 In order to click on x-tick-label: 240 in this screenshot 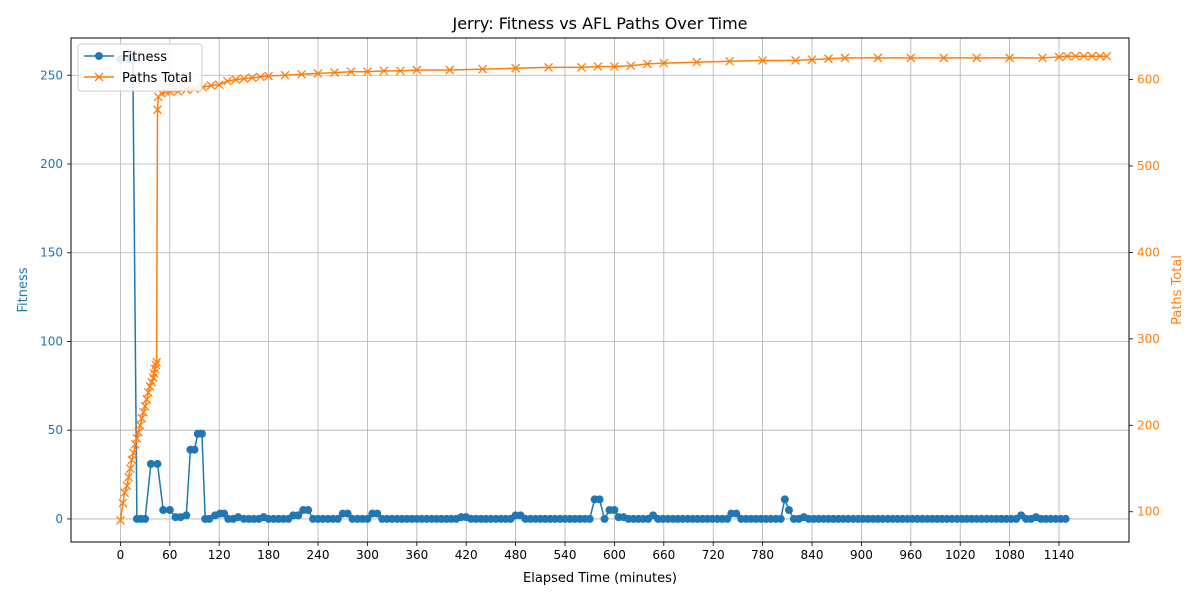, I will do `click(318, 555)`.